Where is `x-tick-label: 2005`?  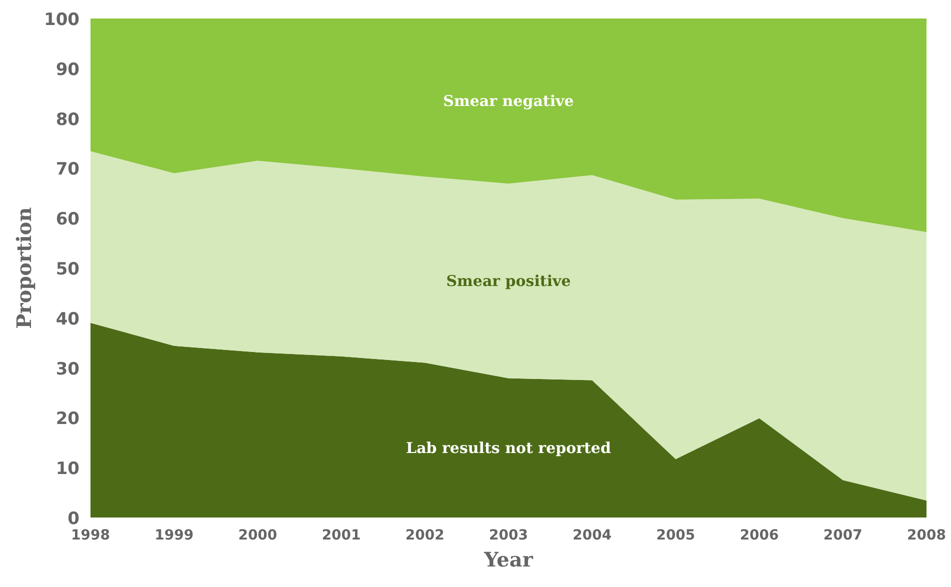
x-tick-label: 2005 is located at coordinates (676, 536).